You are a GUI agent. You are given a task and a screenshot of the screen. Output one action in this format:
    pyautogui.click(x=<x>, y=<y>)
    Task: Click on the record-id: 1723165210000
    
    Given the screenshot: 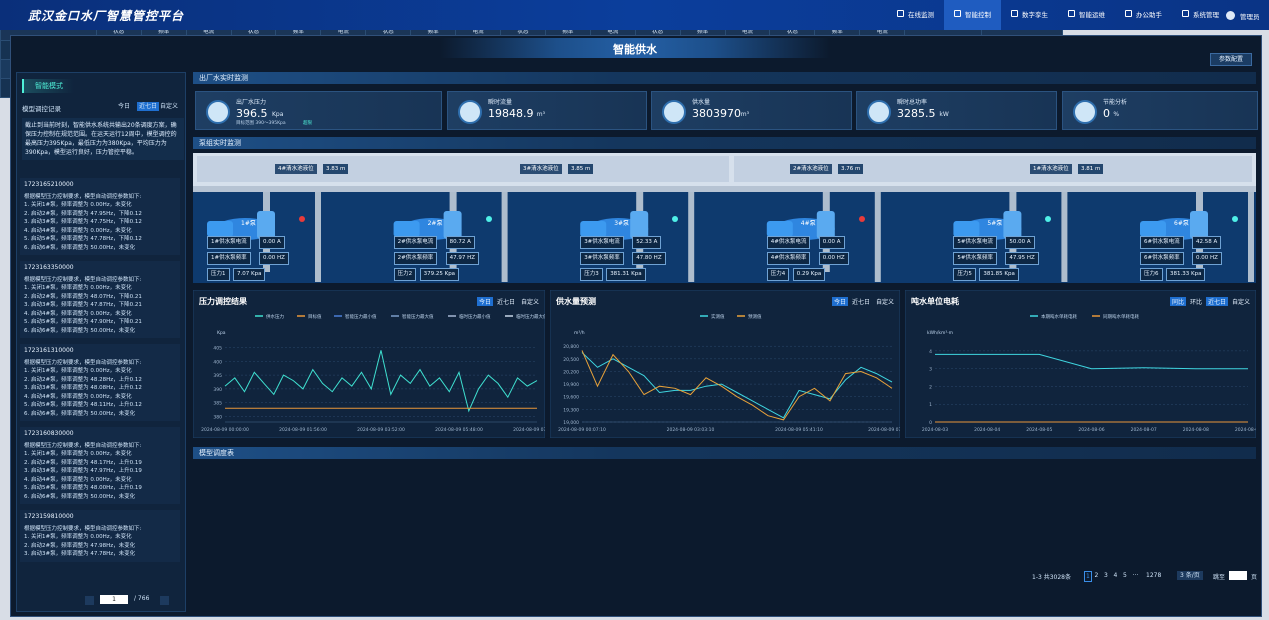 What is the action you would take?
    pyautogui.click(x=49, y=184)
    